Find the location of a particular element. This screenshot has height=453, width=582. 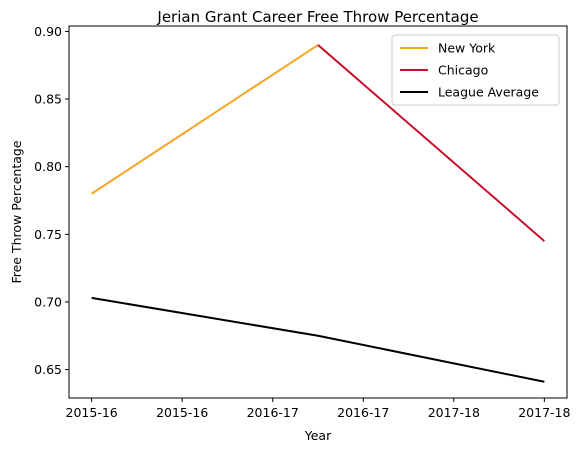

series-line-new-york is located at coordinates (205, 119).